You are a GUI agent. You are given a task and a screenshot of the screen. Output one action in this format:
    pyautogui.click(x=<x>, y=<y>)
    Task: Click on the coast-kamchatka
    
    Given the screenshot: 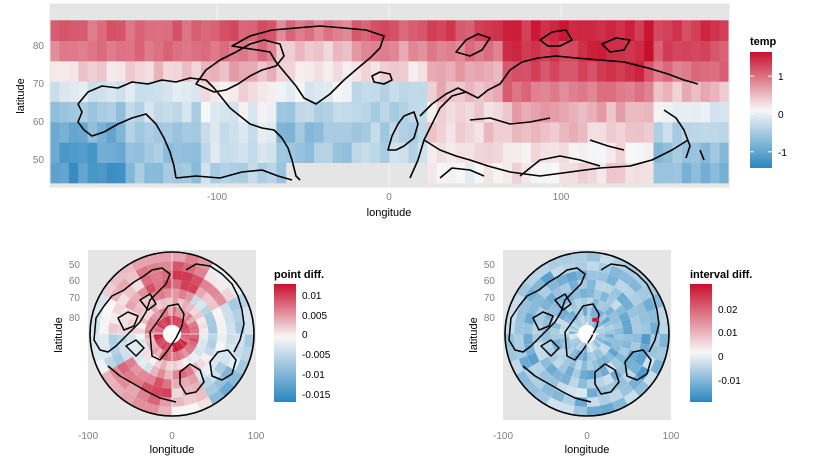 What is the action you would take?
    pyautogui.click(x=684, y=135)
    